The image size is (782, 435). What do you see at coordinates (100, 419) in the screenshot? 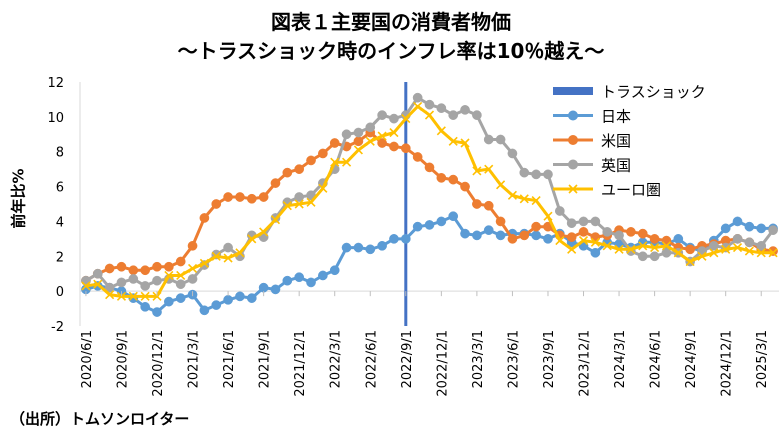
I see `source-note: （出所）トムソンロイター` at bounding box center [100, 419].